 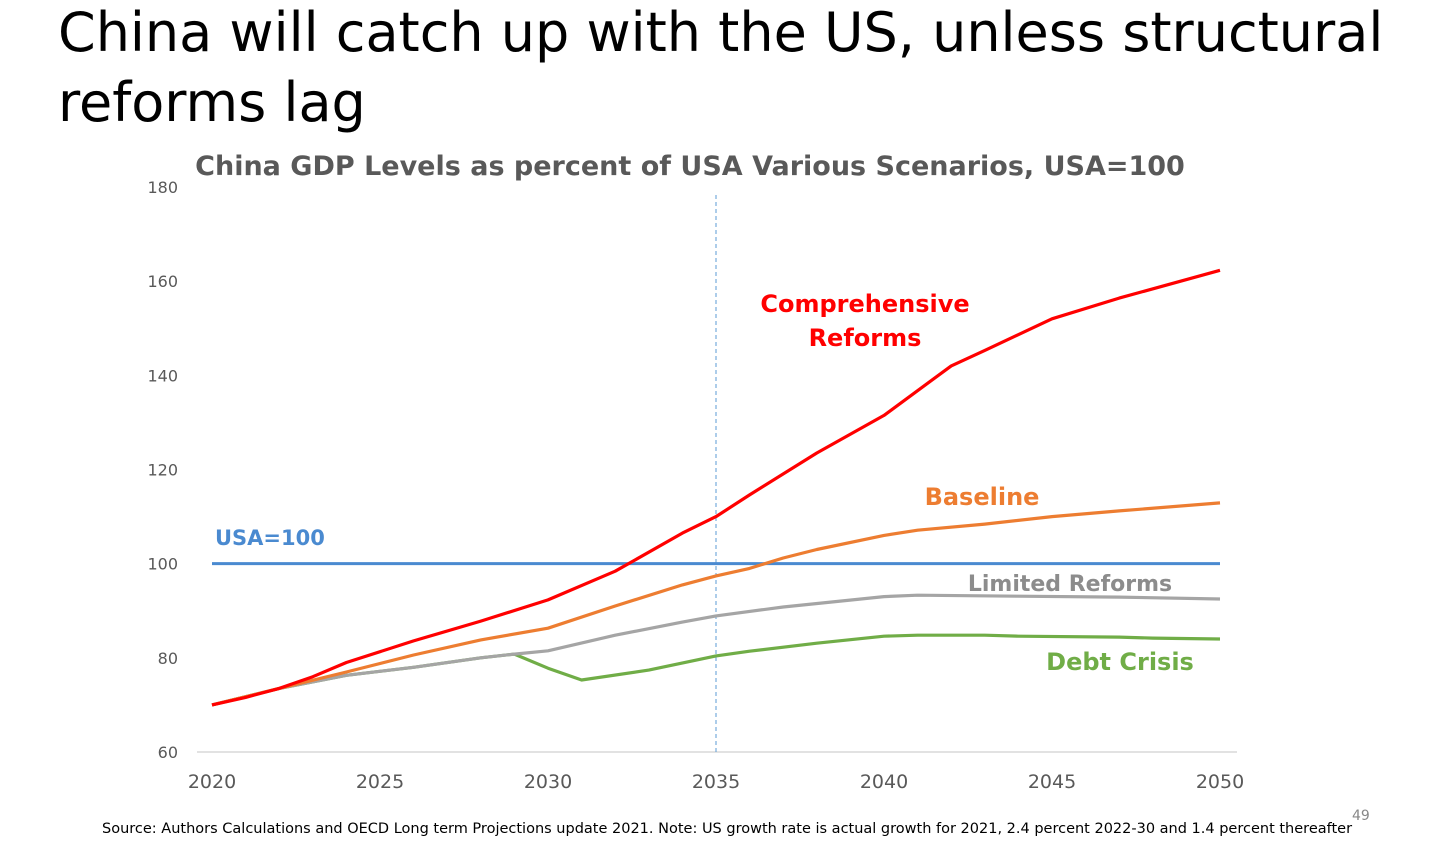 What do you see at coordinates (716, 782) in the screenshot?
I see `x-tick-label: 2035` at bounding box center [716, 782].